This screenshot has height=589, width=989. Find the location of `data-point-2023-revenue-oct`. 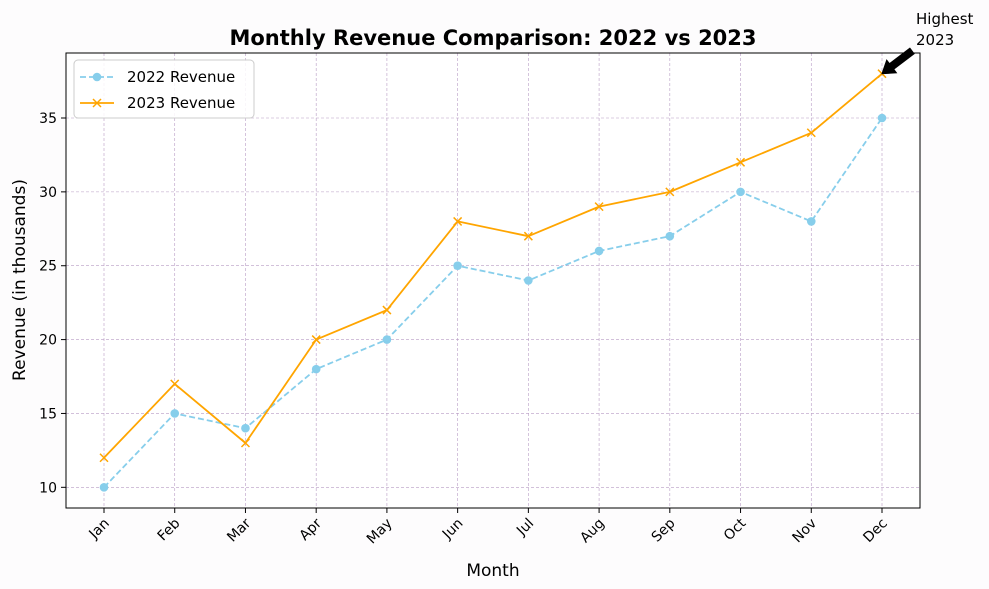

data-point-2023-revenue-oct is located at coordinates (741, 162).